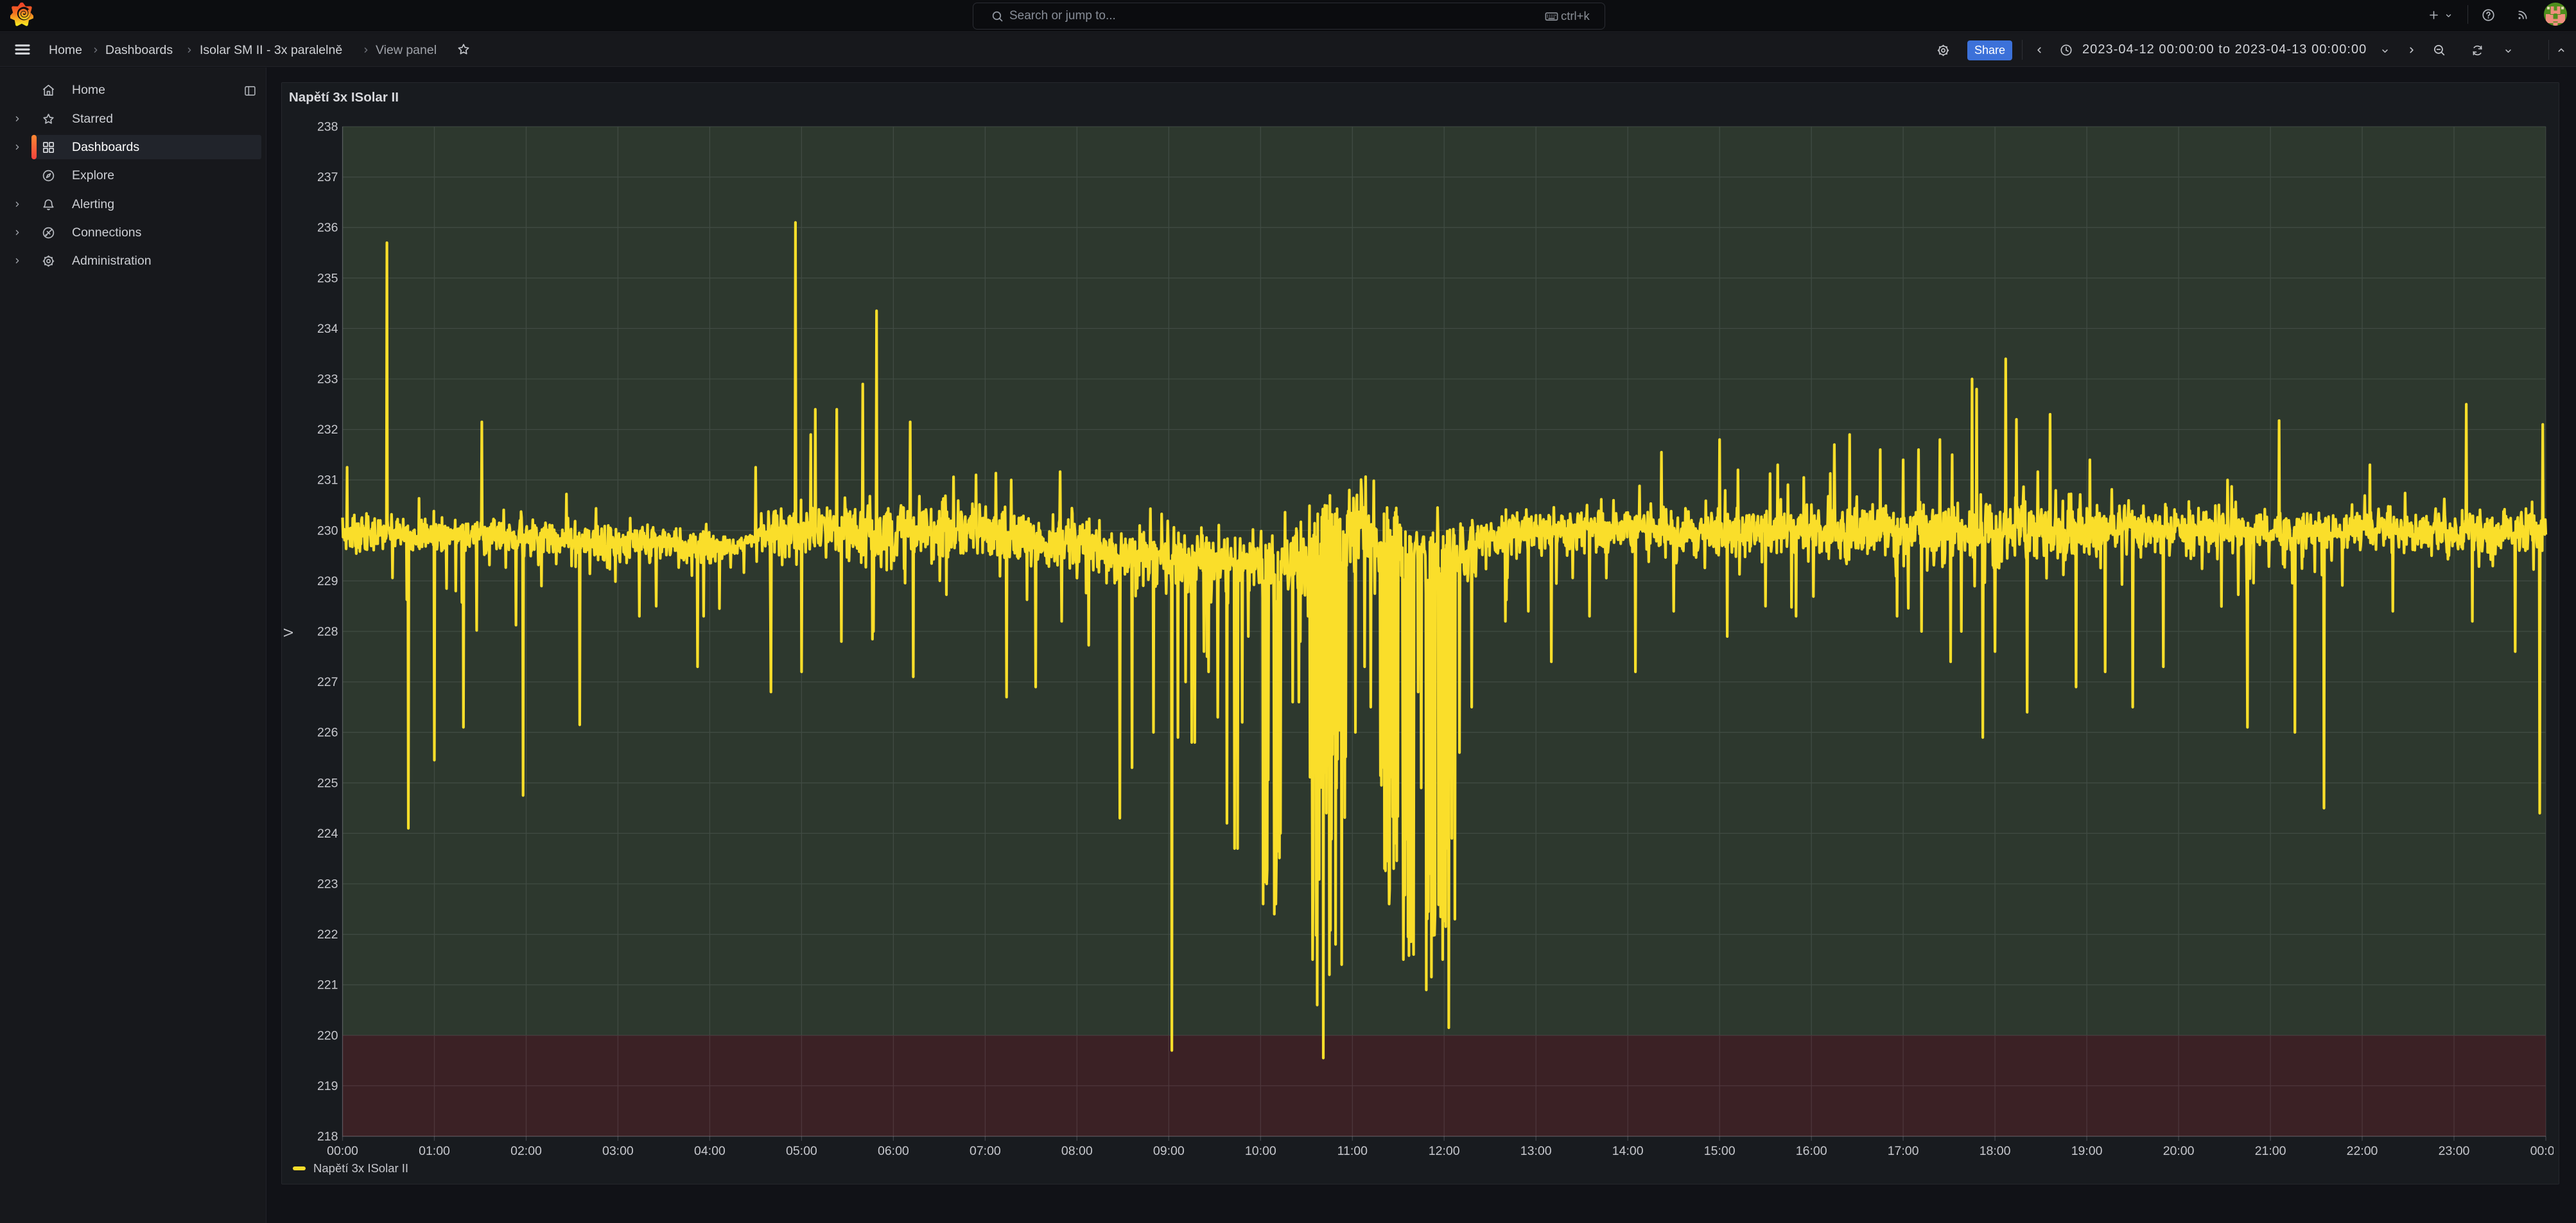 The height and width of the screenshot is (1223, 2576). Describe the element at coordinates (327, 430) in the screenshot. I see `svg-text: 232` at that location.